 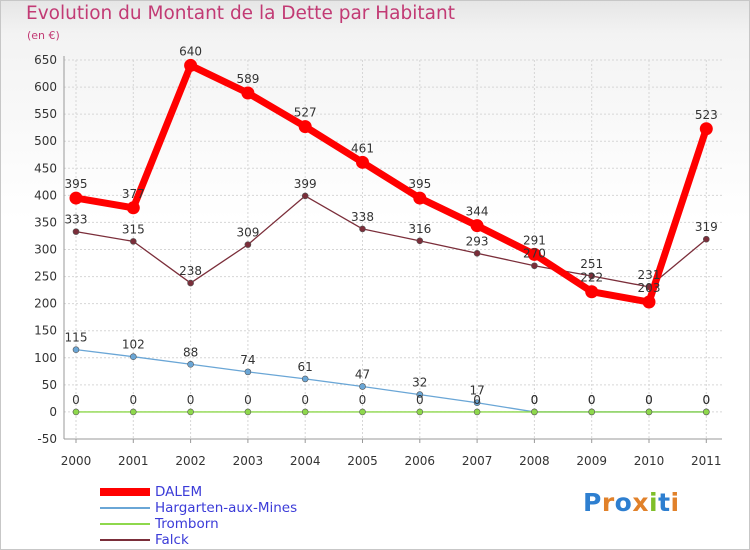 What do you see at coordinates (45, 277) in the screenshot?
I see `y-tick-label: 250` at bounding box center [45, 277].